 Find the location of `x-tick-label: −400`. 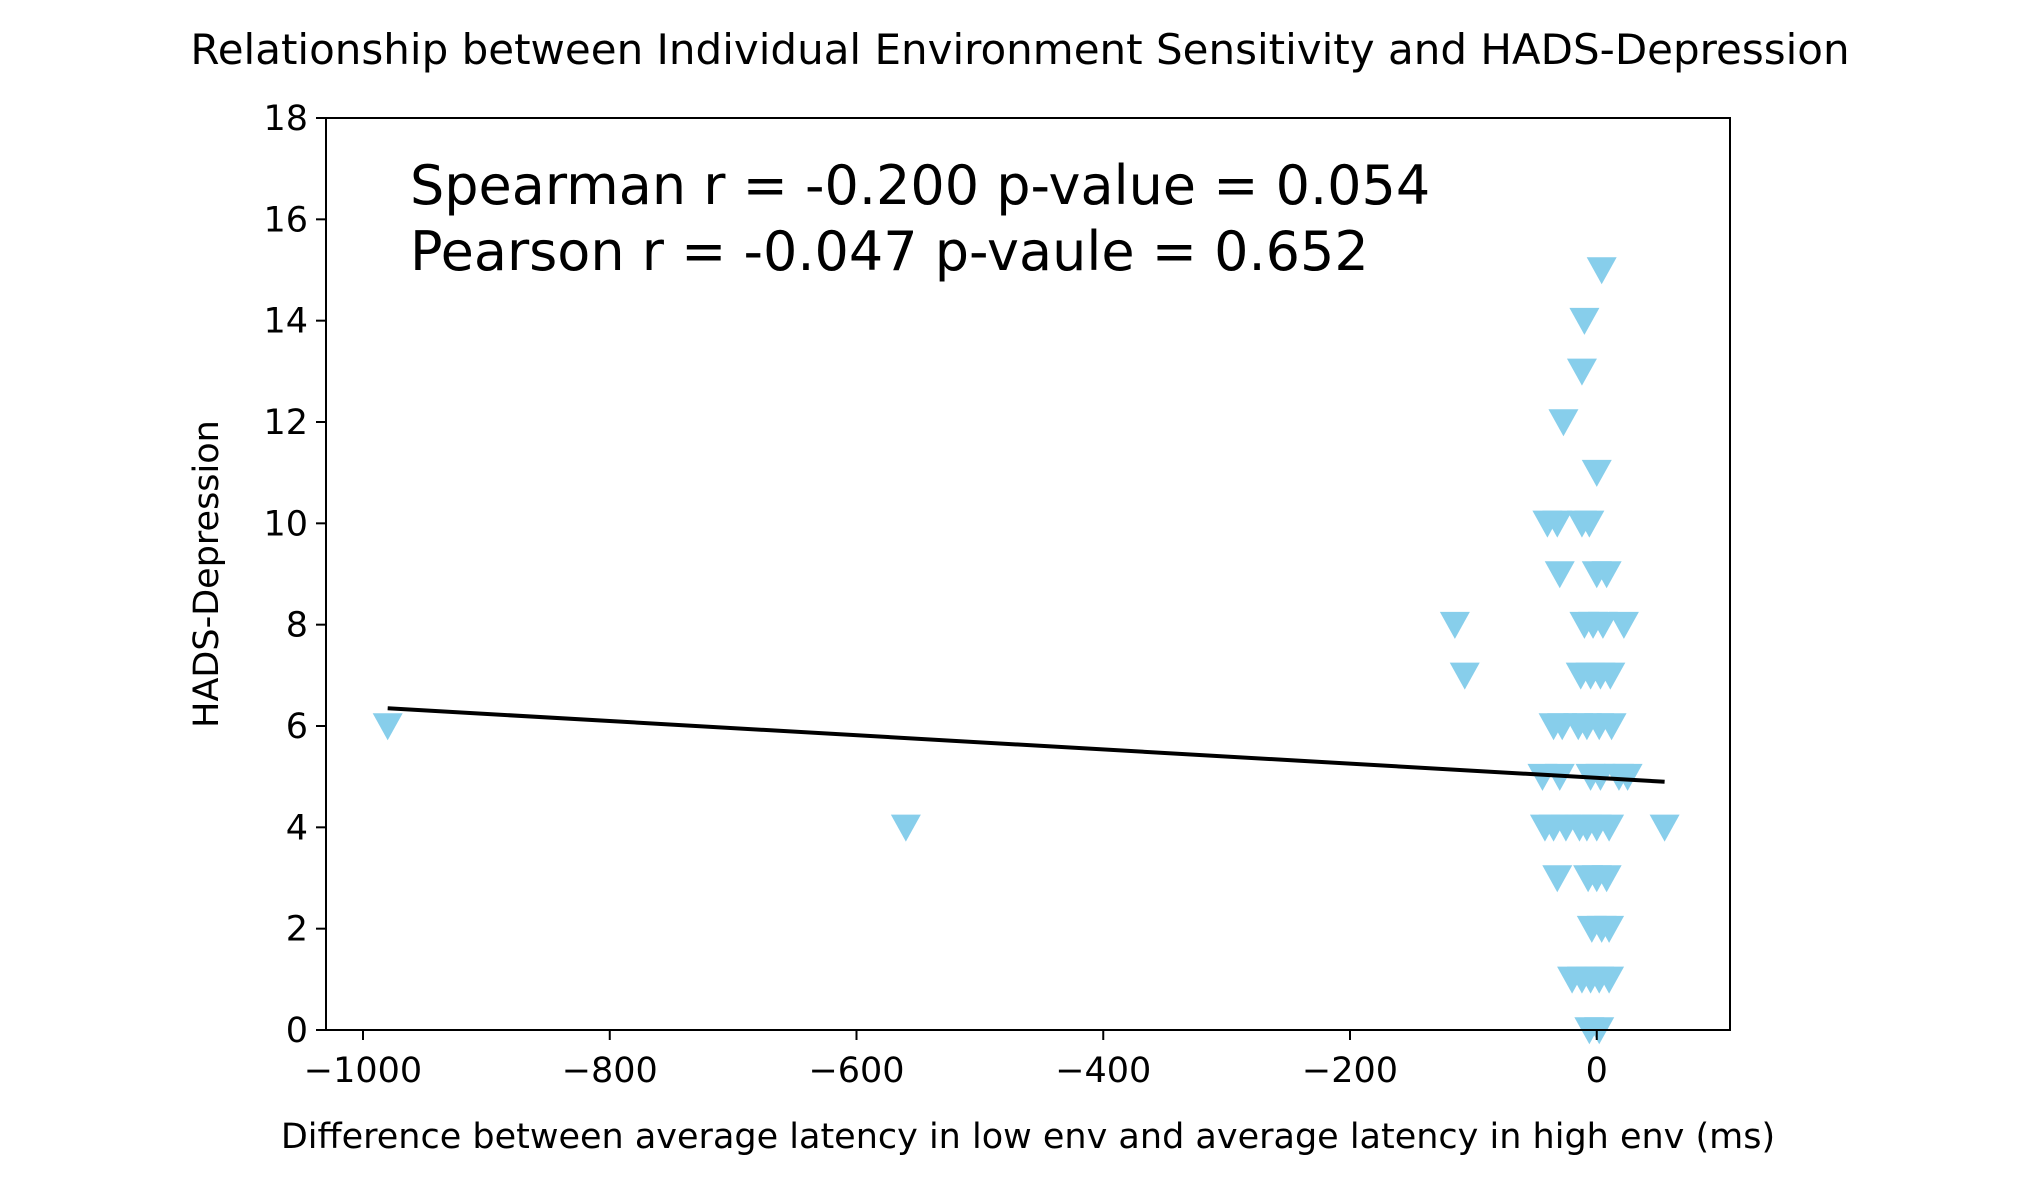

x-tick-label: −400 is located at coordinates (1103, 1071).